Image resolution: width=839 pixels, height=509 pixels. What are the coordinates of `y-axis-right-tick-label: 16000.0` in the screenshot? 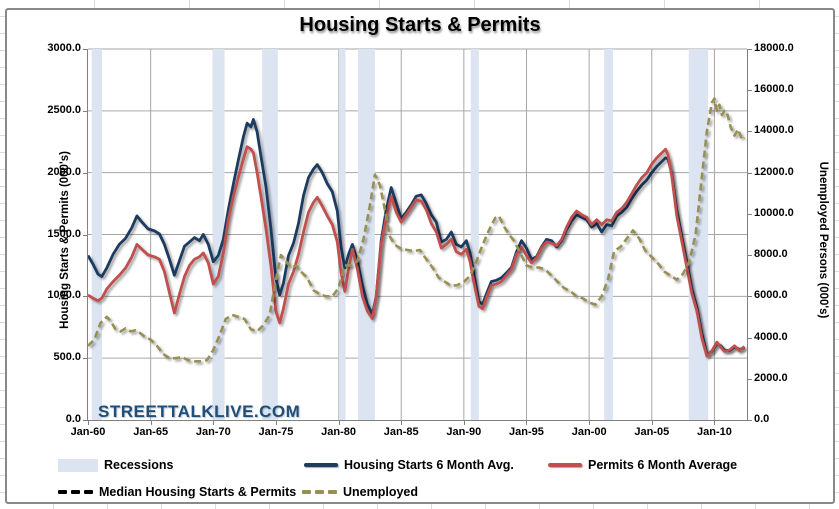 It's located at (774, 89).